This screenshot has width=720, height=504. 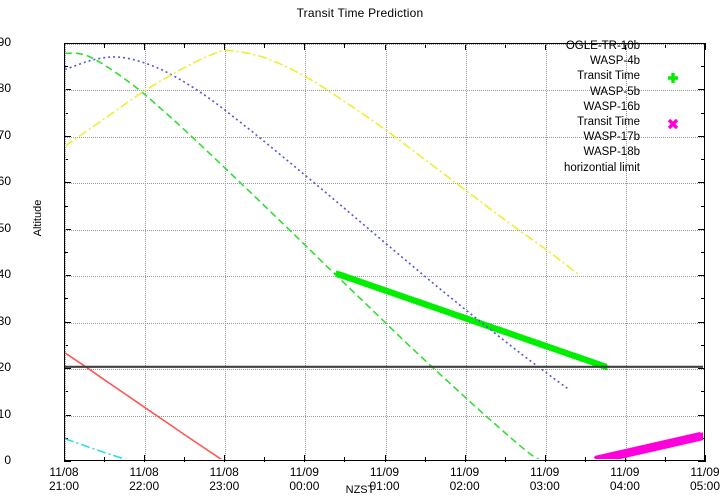 What do you see at coordinates (5, 88) in the screenshot?
I see `y-tick-label: 80` at bounding box center [5, 88].